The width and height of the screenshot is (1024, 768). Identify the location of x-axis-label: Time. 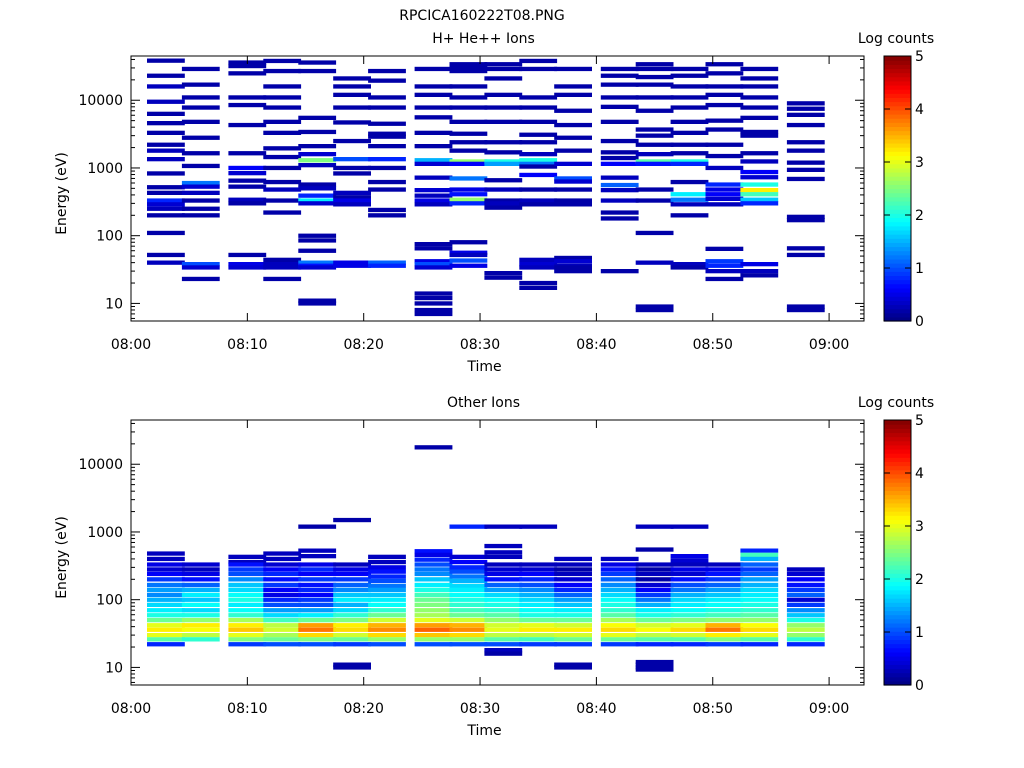
(483, 367).